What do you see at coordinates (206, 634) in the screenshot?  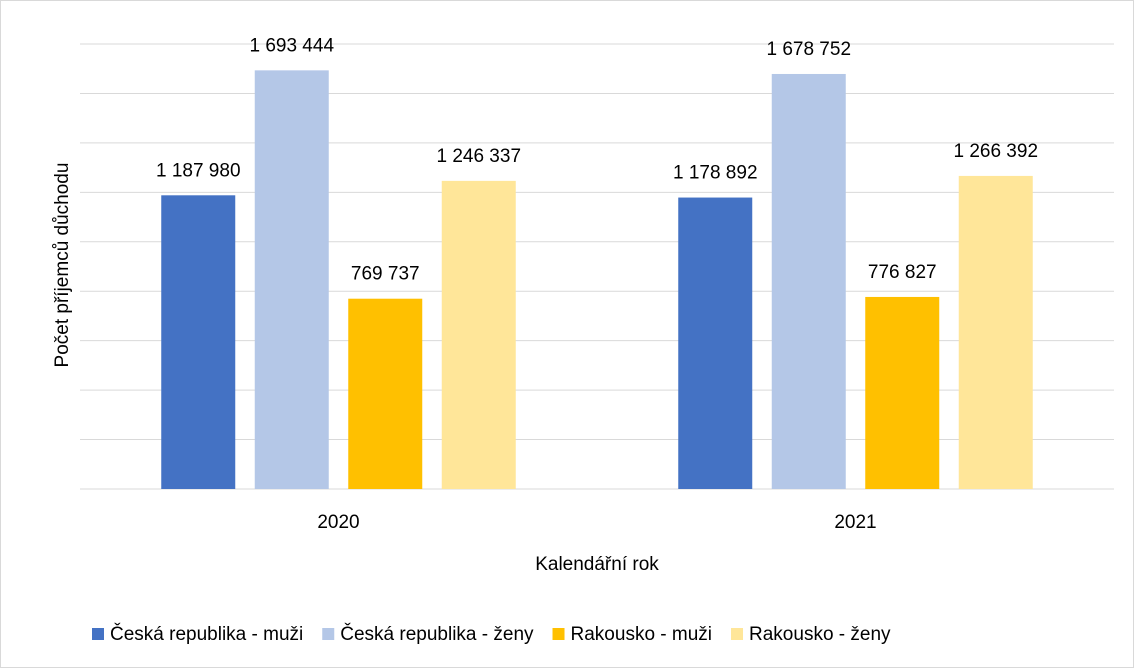 I see `legend-label: Česká republika - muži` at bounding box center [206, 634].